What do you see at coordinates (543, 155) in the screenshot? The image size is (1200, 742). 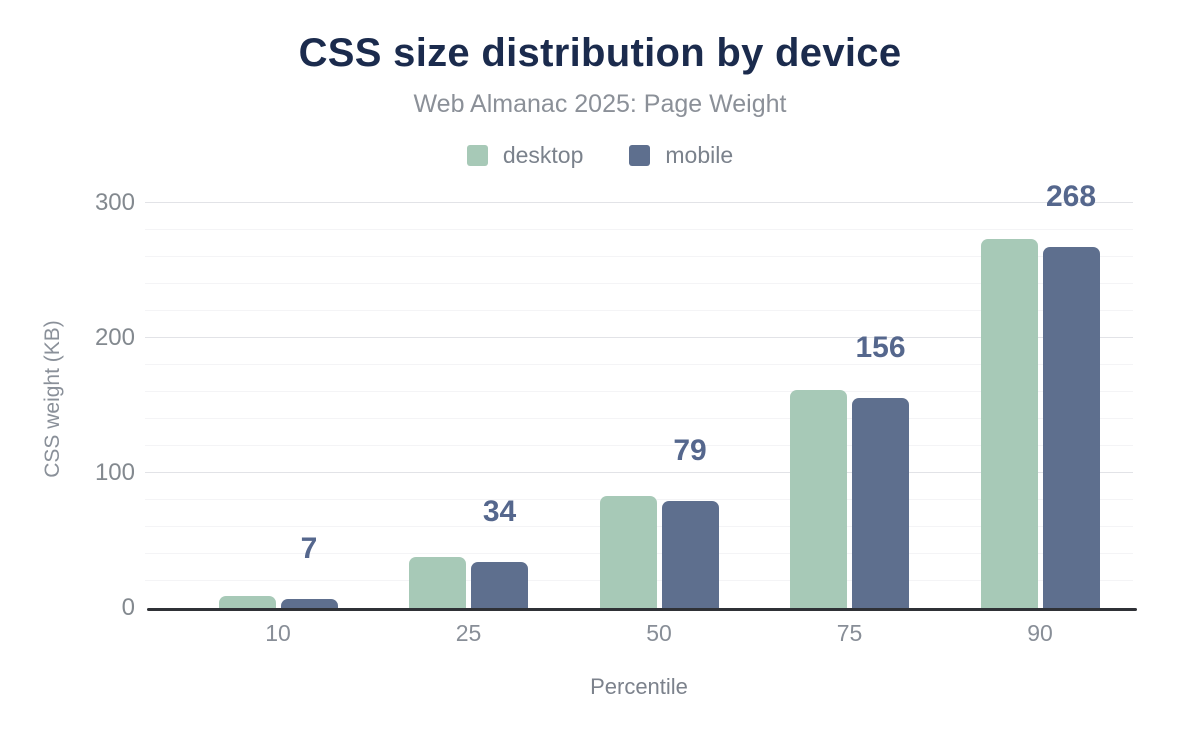 I see `legend-label-desktop: desktop` at bounding box center [543, 155].